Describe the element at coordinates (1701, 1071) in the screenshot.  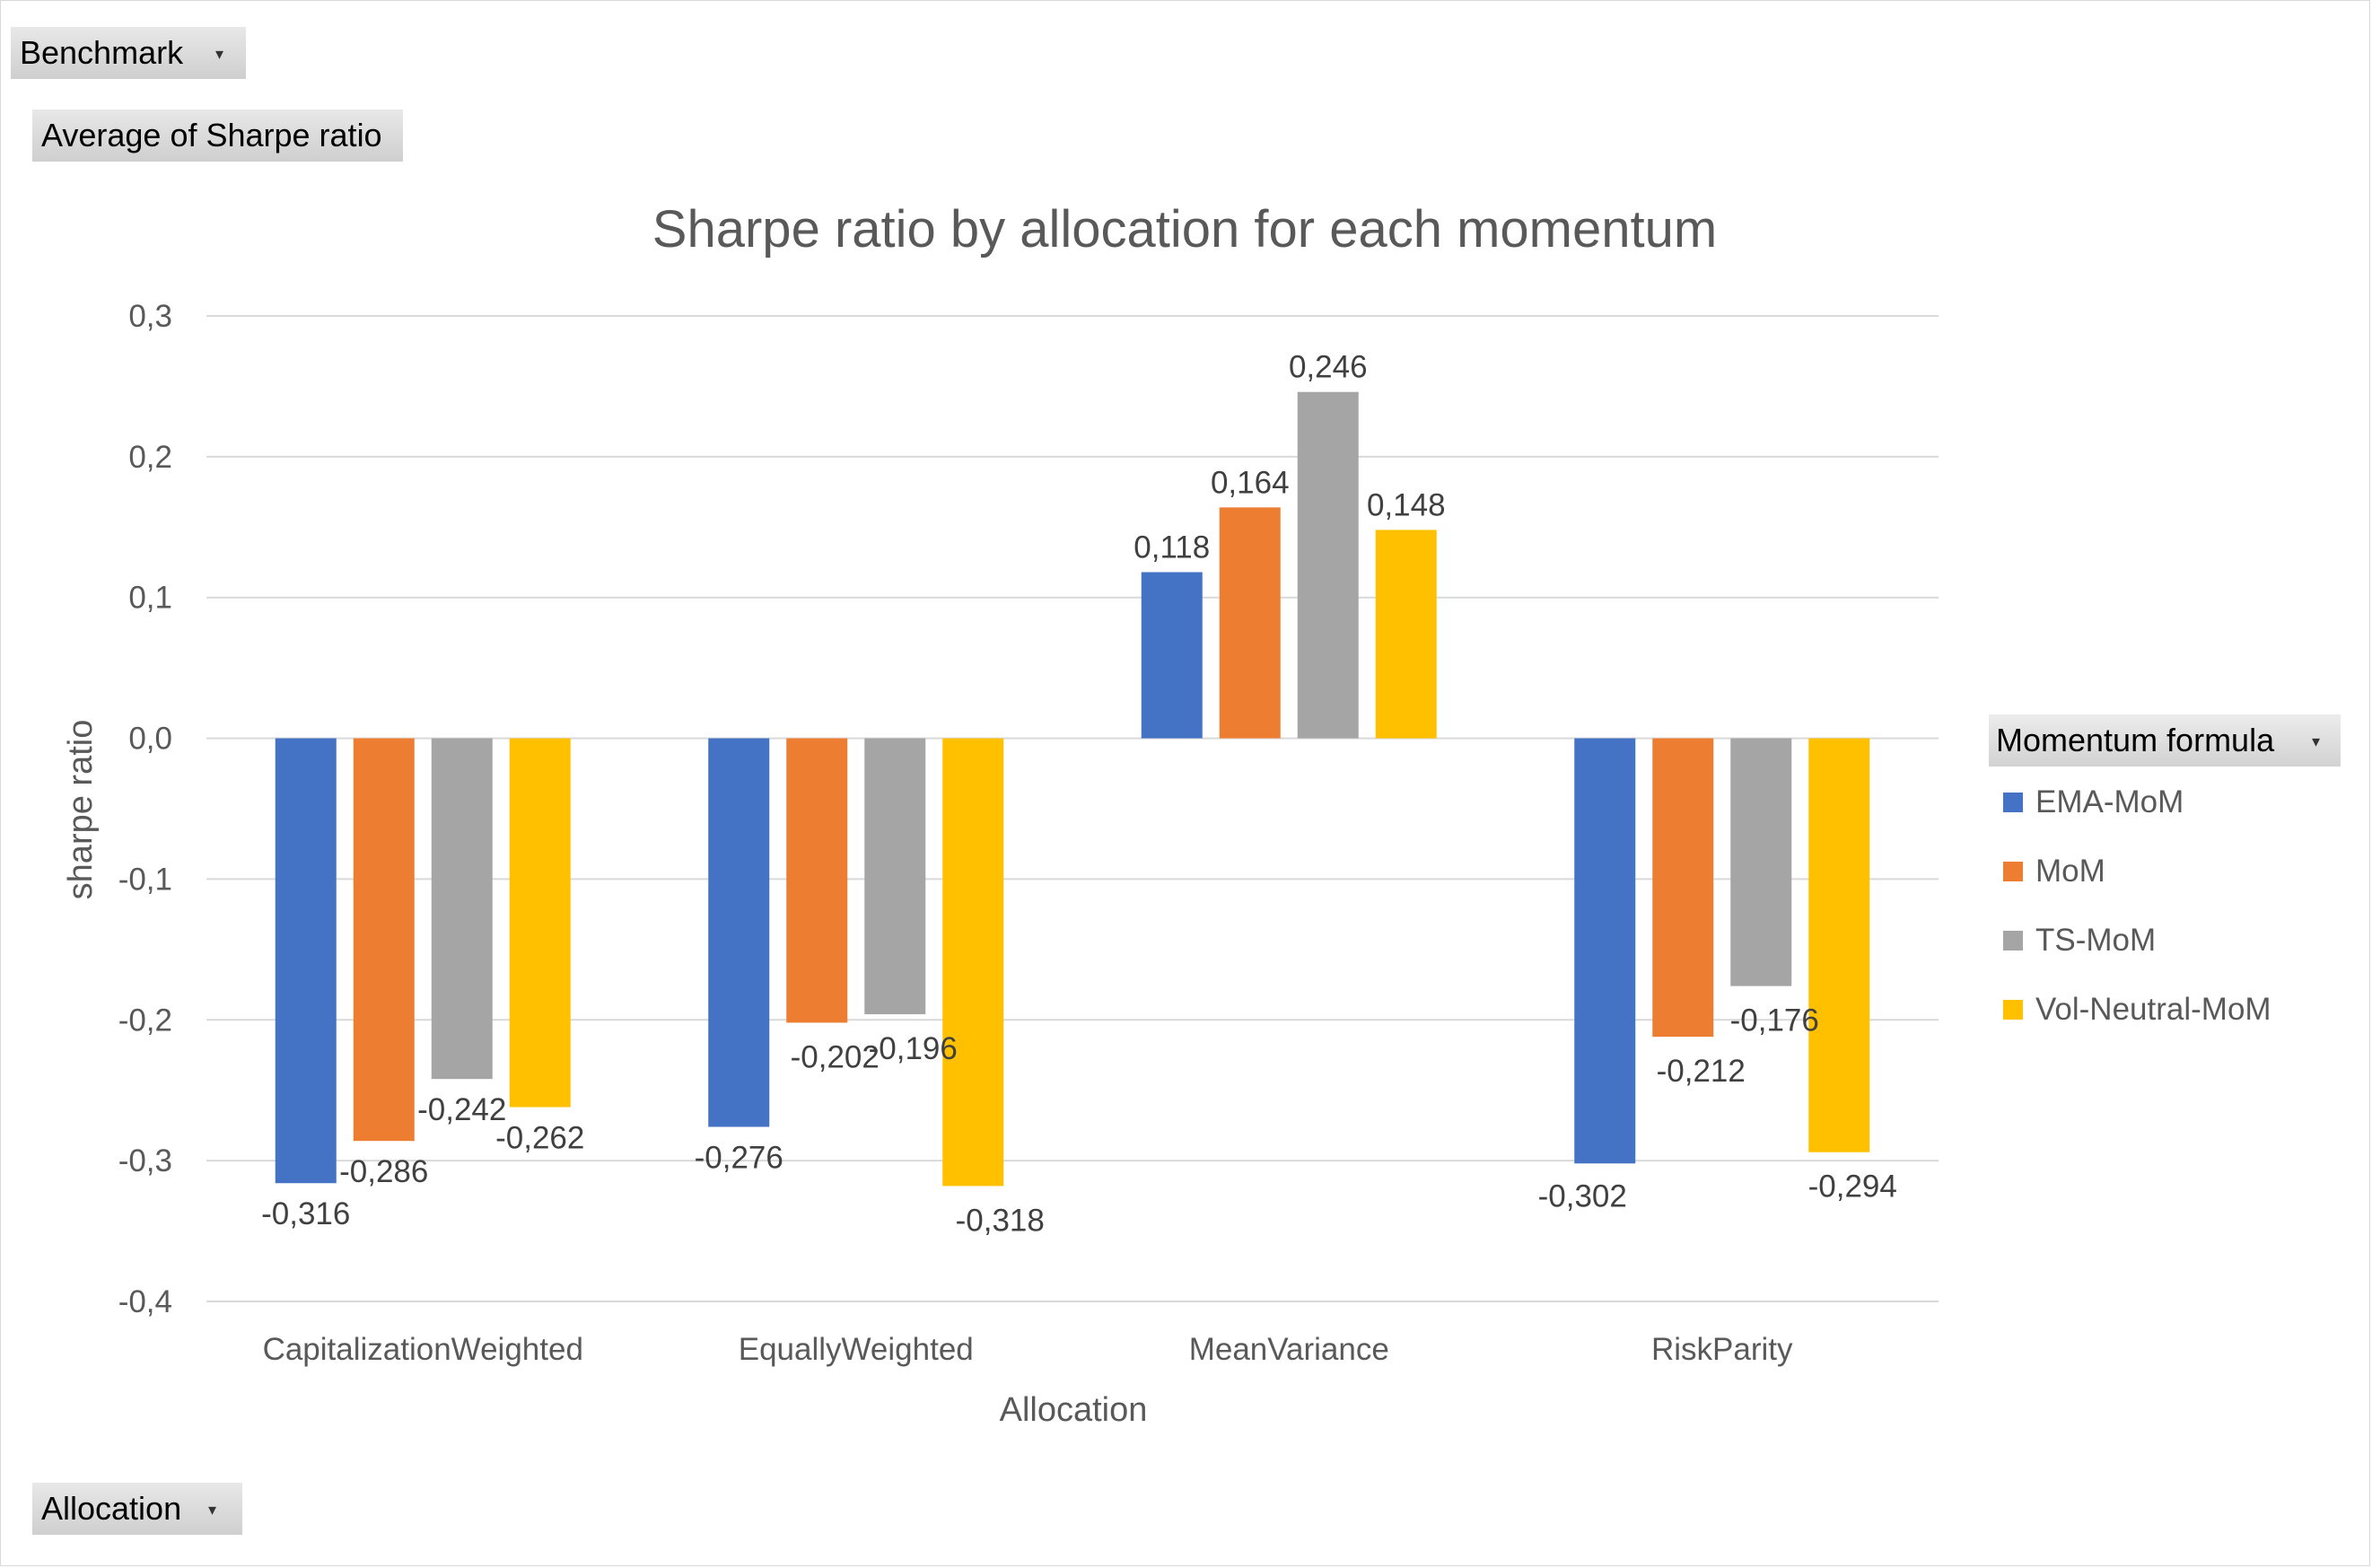
I see `data-label: -0,212` at that location.